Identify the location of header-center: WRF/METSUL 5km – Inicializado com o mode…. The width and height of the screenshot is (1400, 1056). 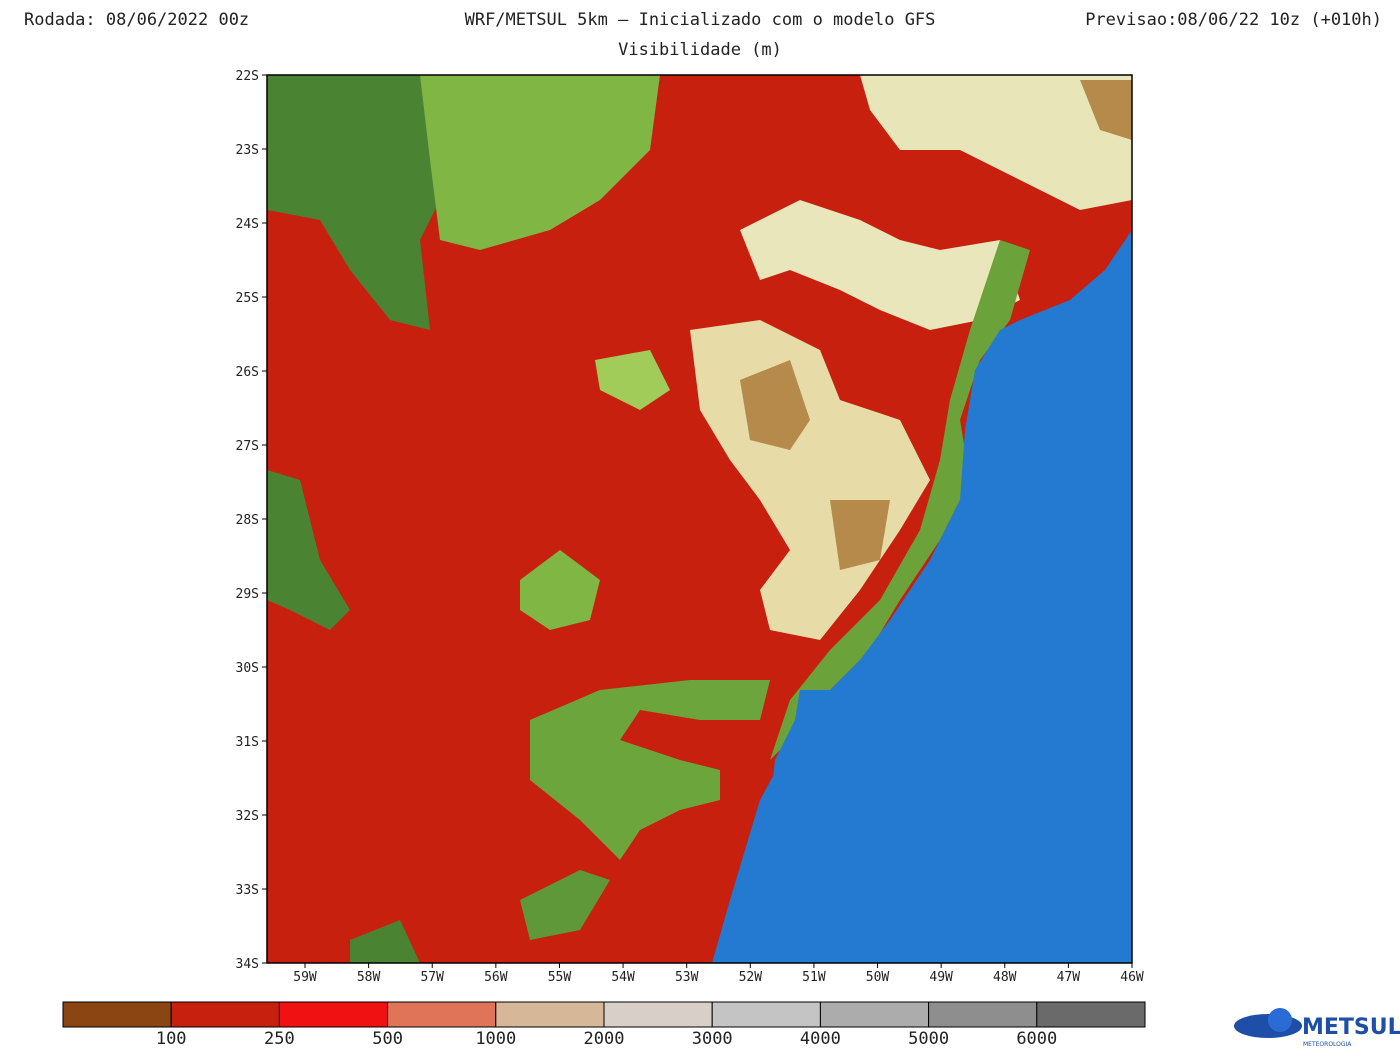
(700, 20).